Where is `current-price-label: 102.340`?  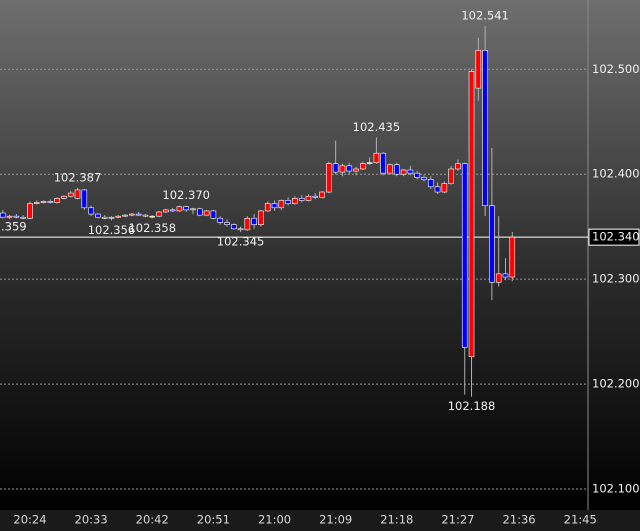 current-price-label: 102.340 is located at coordinates (616, 237).